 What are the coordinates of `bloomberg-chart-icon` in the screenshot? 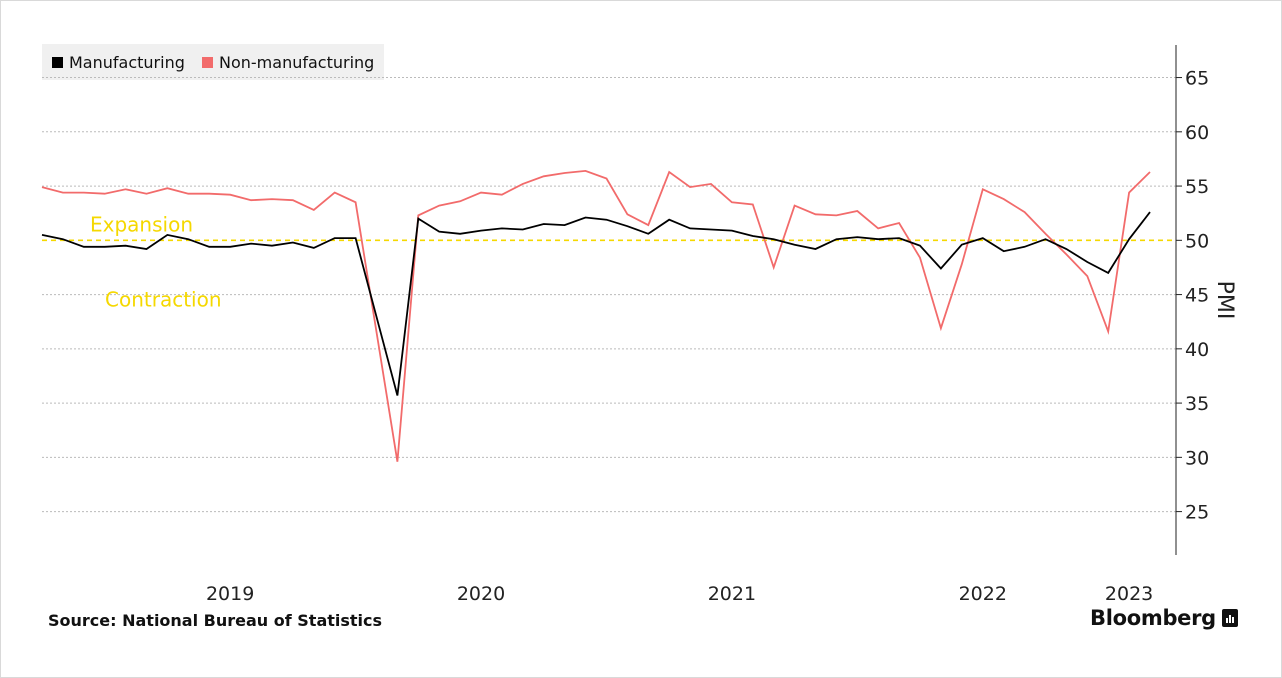 It's located at (1229, 618).